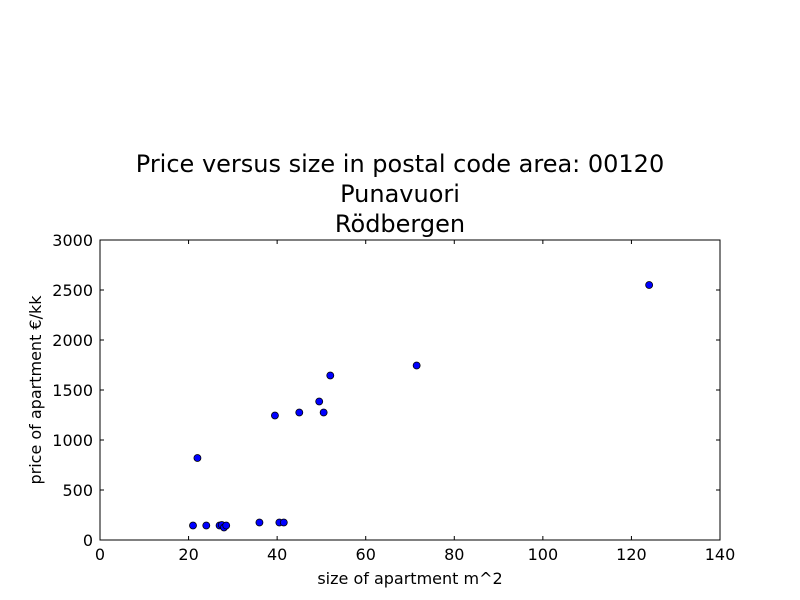 The image size is (800, 600). I want to click on x-axis-label: size of apartment m^2, so click(409, 578).